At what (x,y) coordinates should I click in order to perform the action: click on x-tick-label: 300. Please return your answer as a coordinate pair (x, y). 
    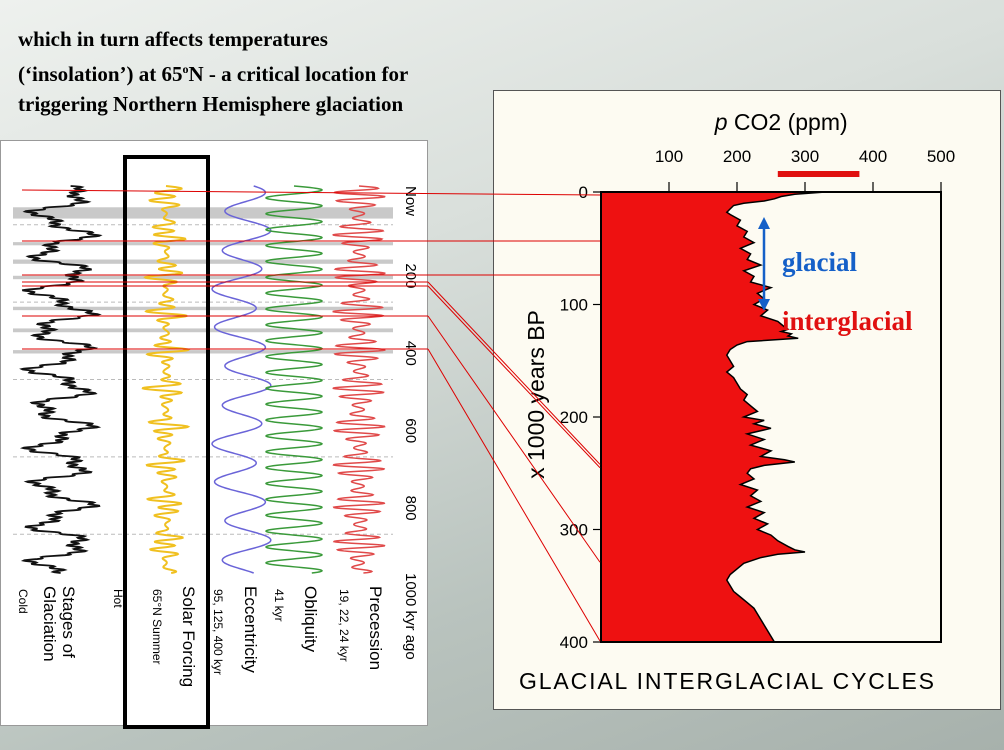
    Looking at the image, I should click on (805, 156).